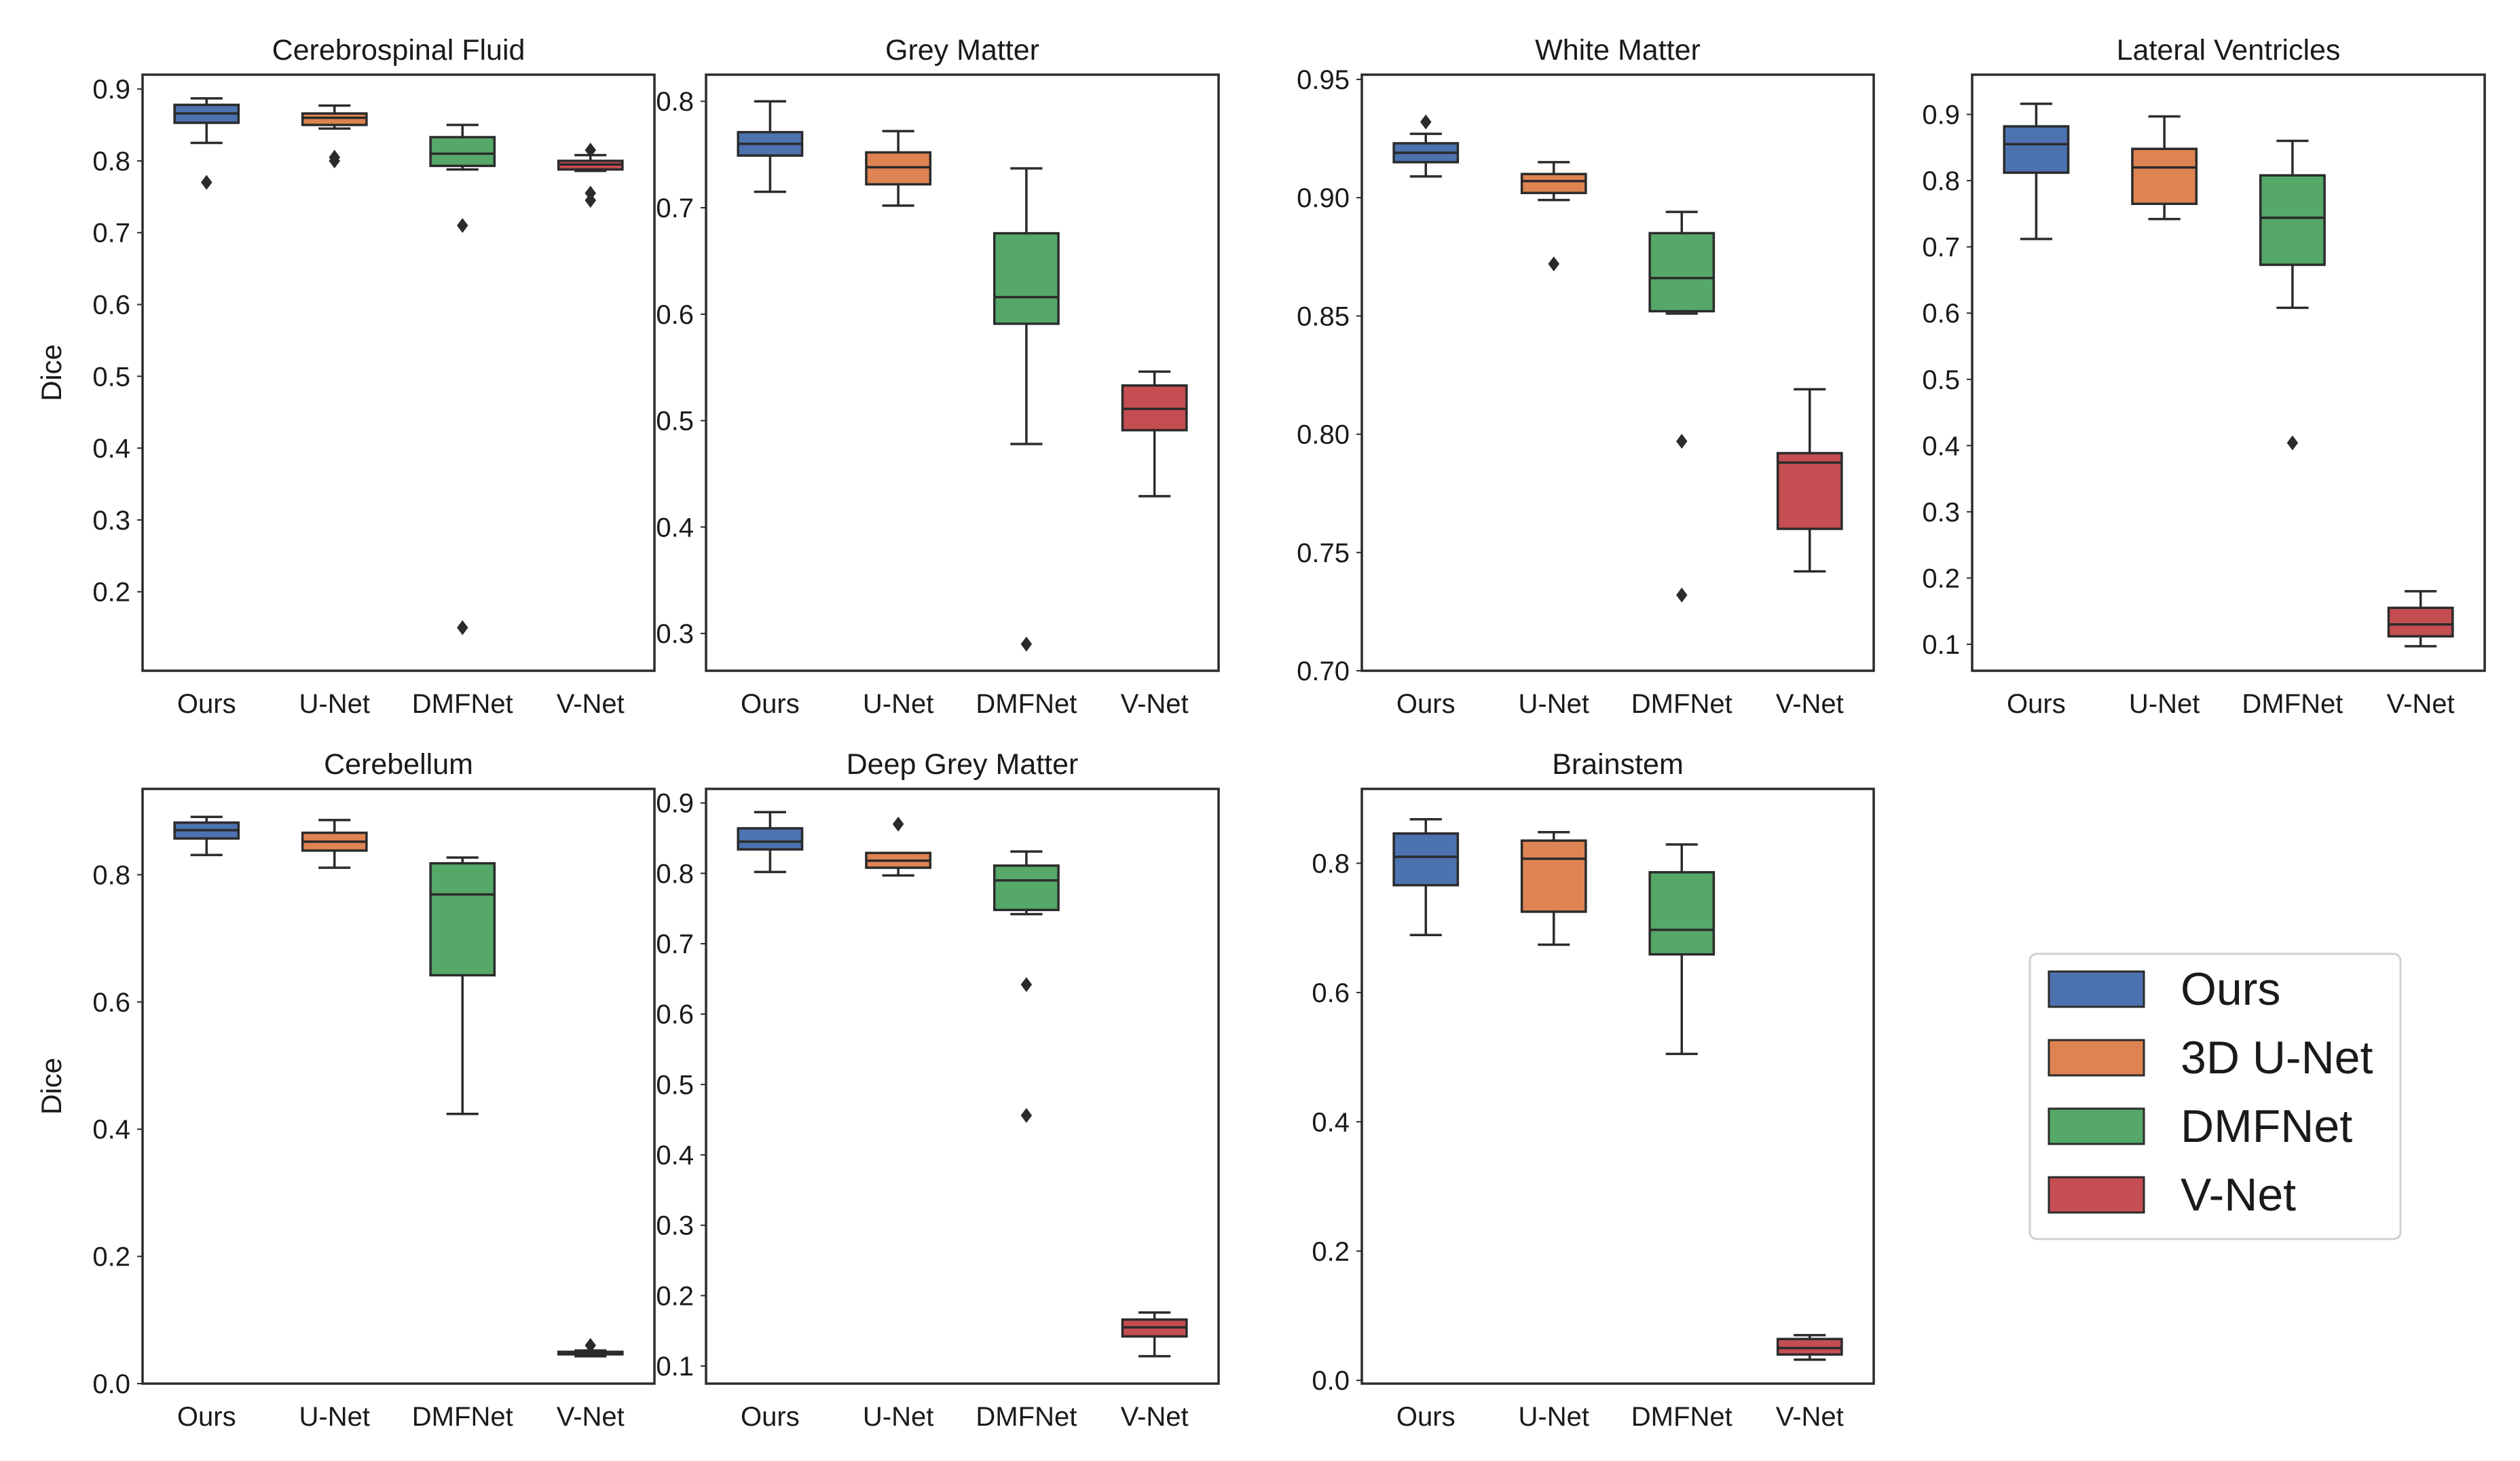 The height and width of the screenshot is (1461, 2520). What do you see at coordinates (1324, 435) in the screenshot?
I see `y-tick-label: 0.80` at bounding box center [1324, 435].